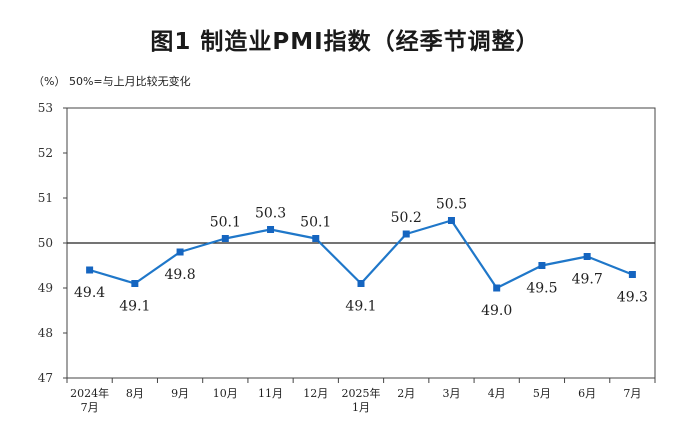  Describe the element at coordinates (112, 81) in the screenshot. I see `unit-note: （%） 50%=与上月比较无变化` at that location.